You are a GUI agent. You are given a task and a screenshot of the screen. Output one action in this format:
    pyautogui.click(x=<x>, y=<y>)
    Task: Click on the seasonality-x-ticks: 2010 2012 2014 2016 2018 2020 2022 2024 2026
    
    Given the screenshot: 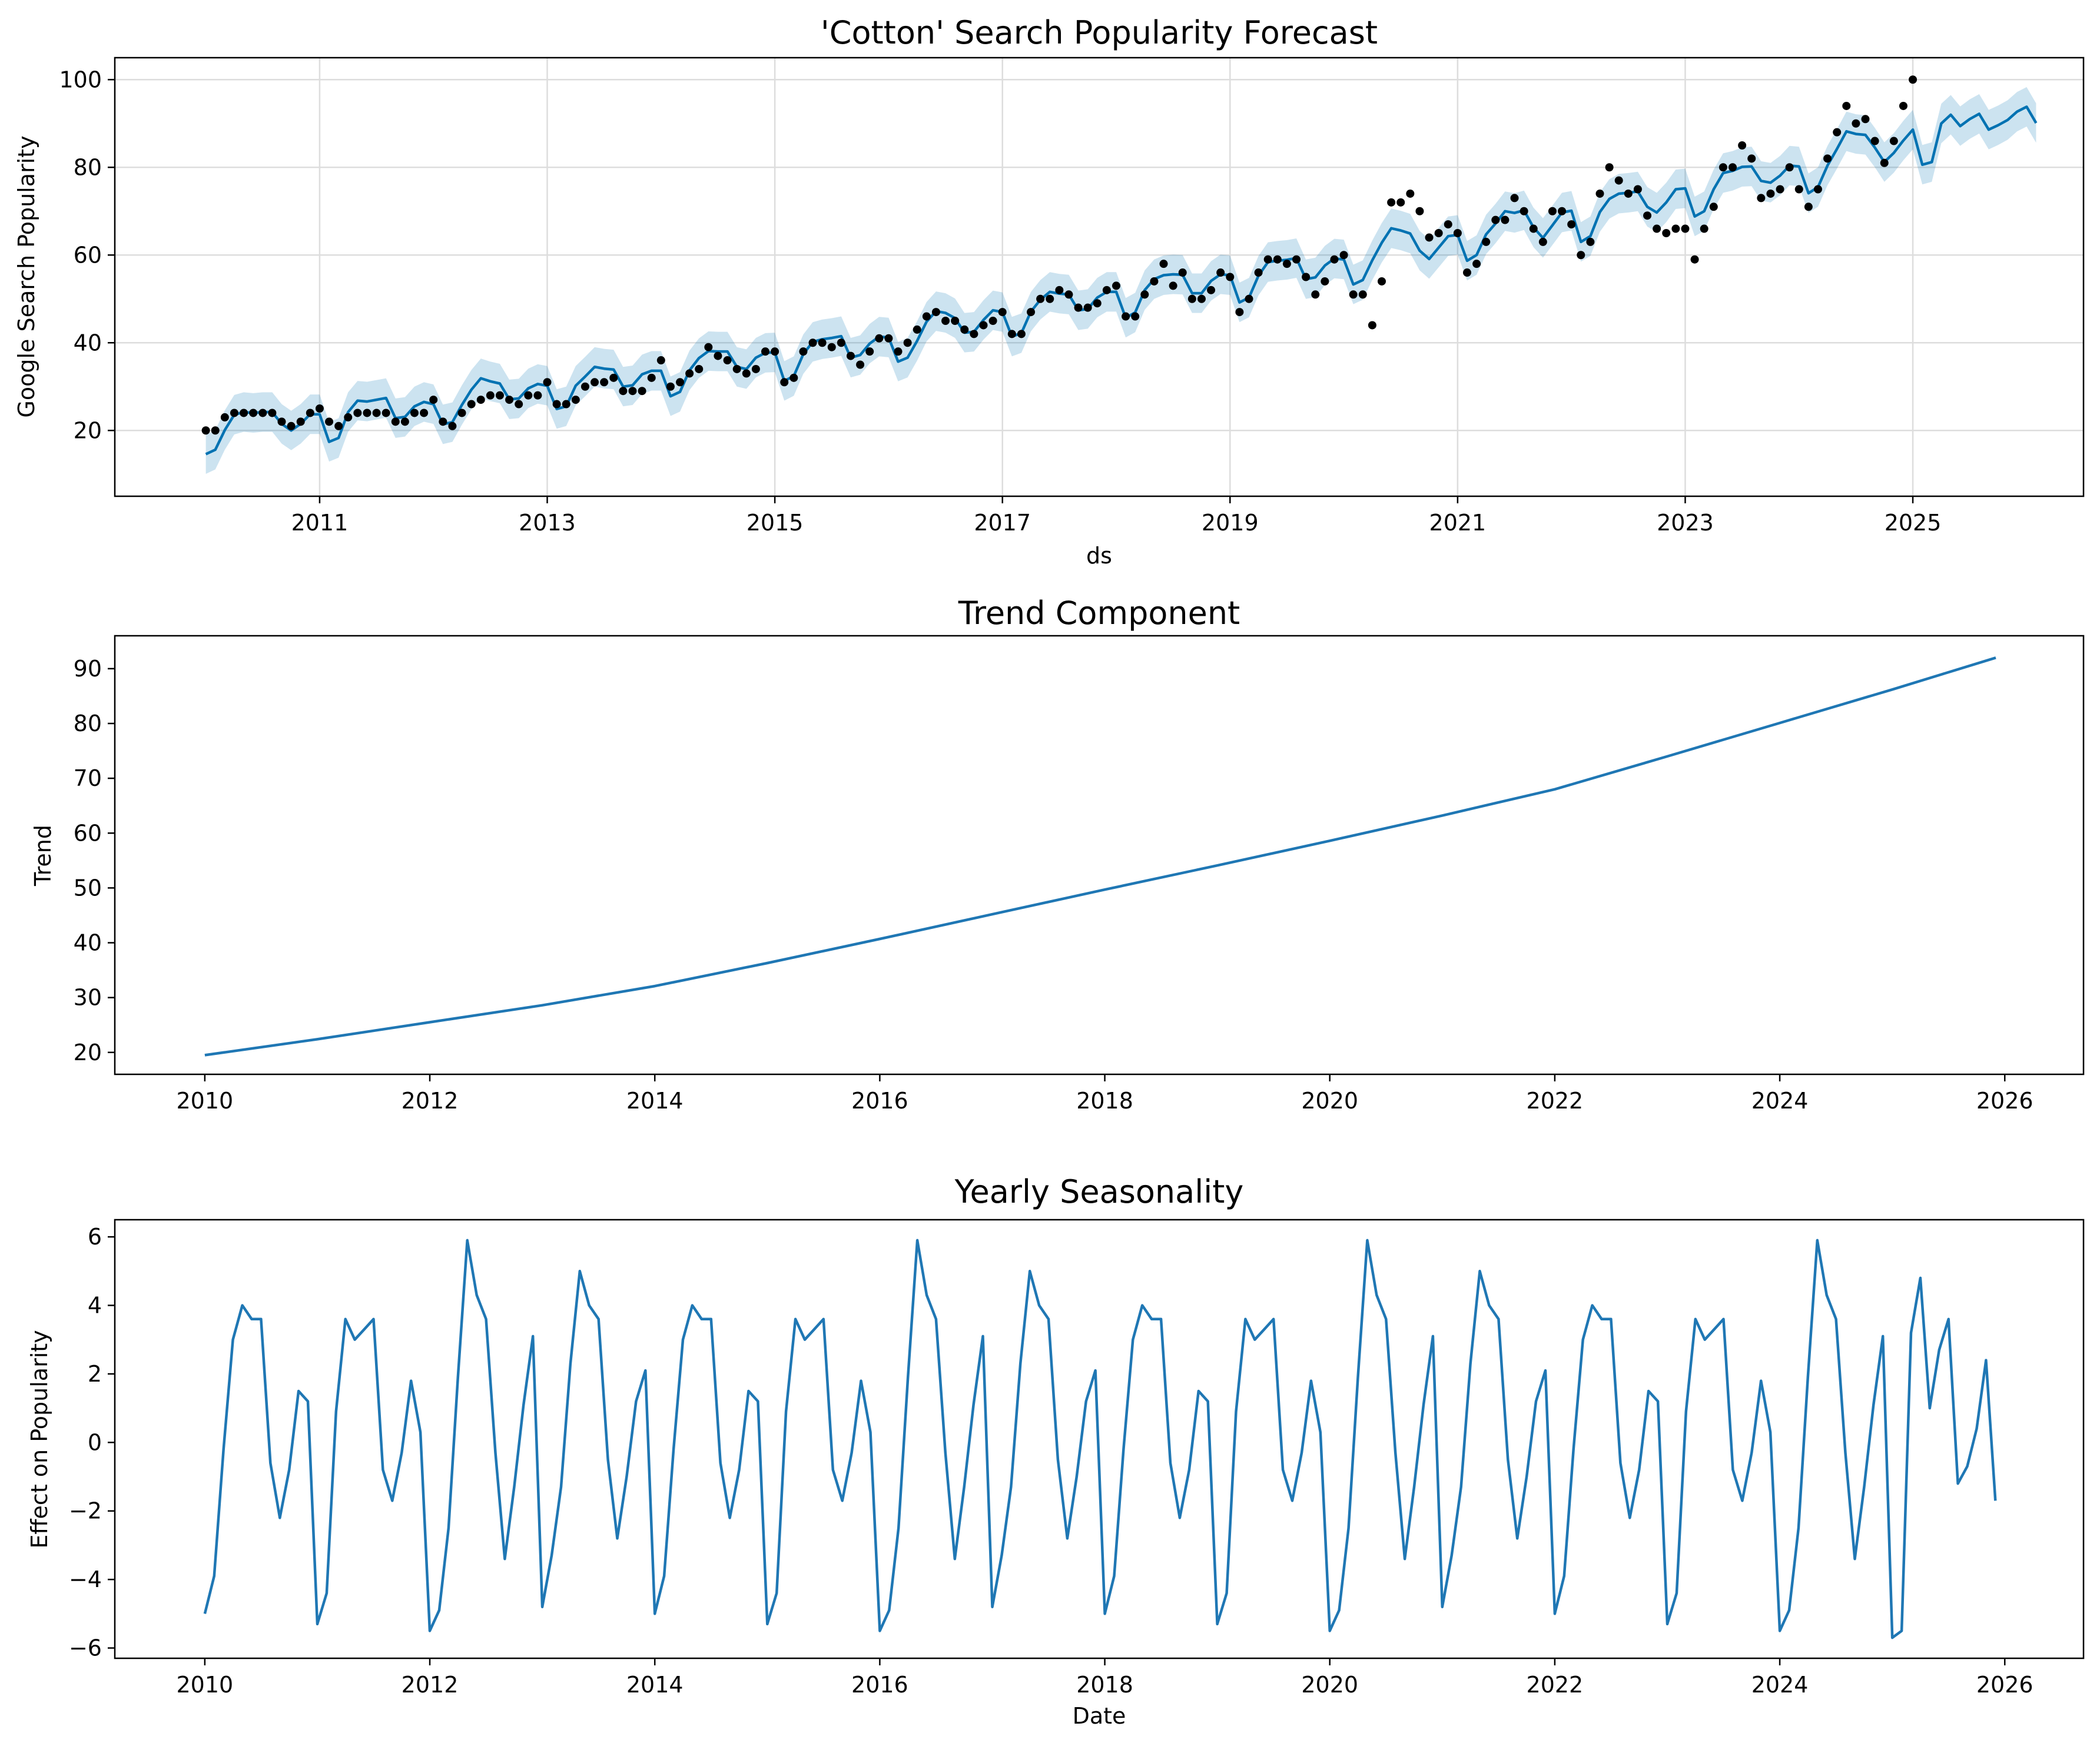 What is the action you would take?
    pyautogui.click(x=1105, y=1678)
    